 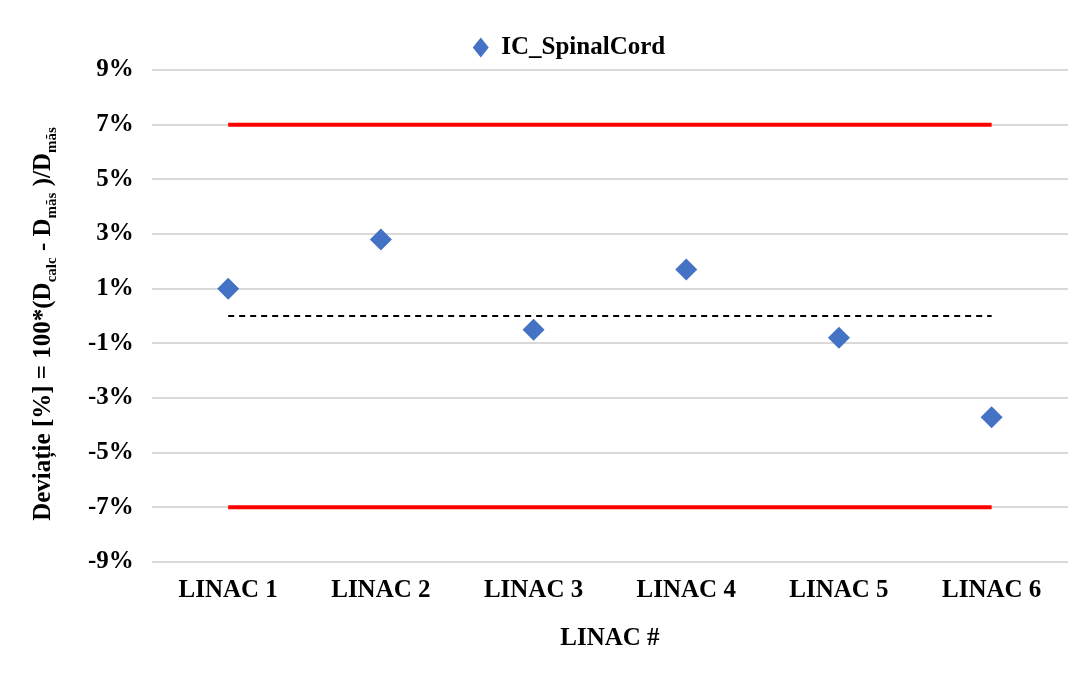 I want to click on y-tick-label: 1%, so click(x=115, y=287).